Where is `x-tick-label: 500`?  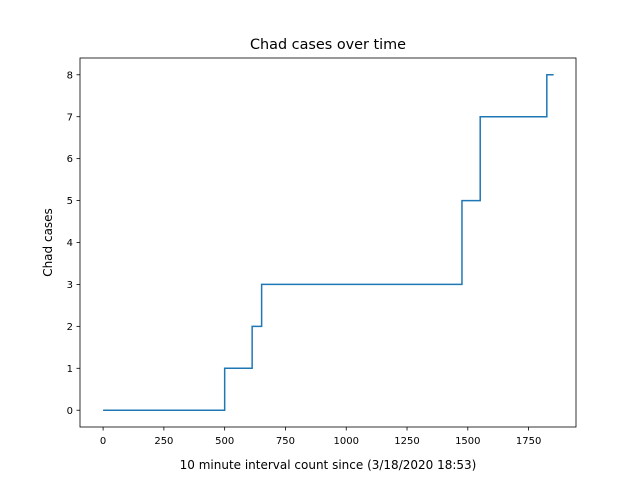 x-tick-label: 500 is located at coordinates (224, 441).